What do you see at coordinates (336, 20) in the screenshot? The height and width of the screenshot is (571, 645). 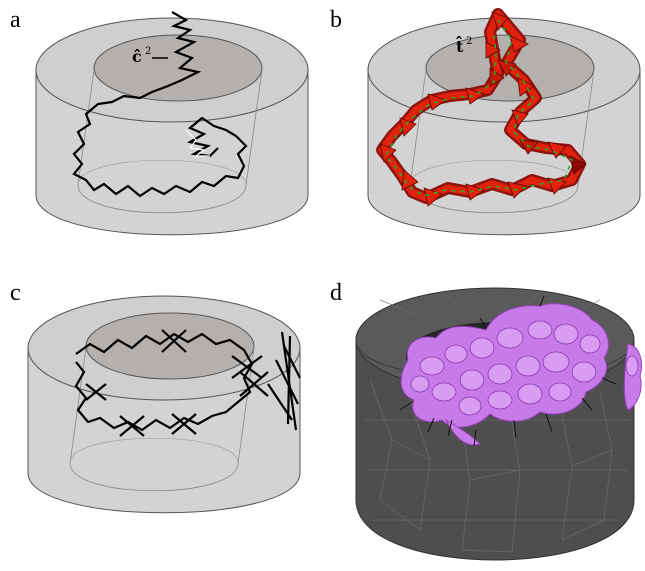 I see `panel-letter-b: b` at bounding box center [336, 20].